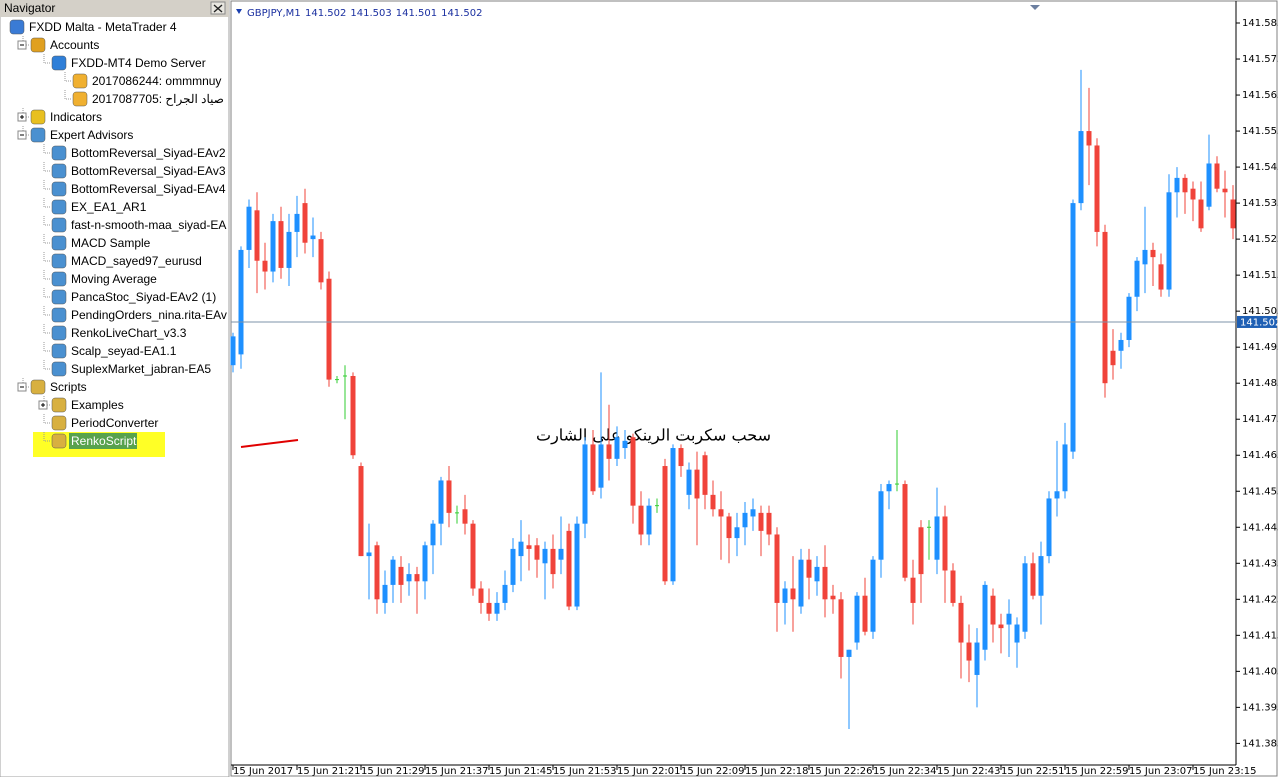 Image resolution: width=1278 pixels, height=781 pixels. What do you see at coordinates (1260, 239) in the screenshot?
I see `y-tick-label: 141.525` at bounding box center [1260, 239].